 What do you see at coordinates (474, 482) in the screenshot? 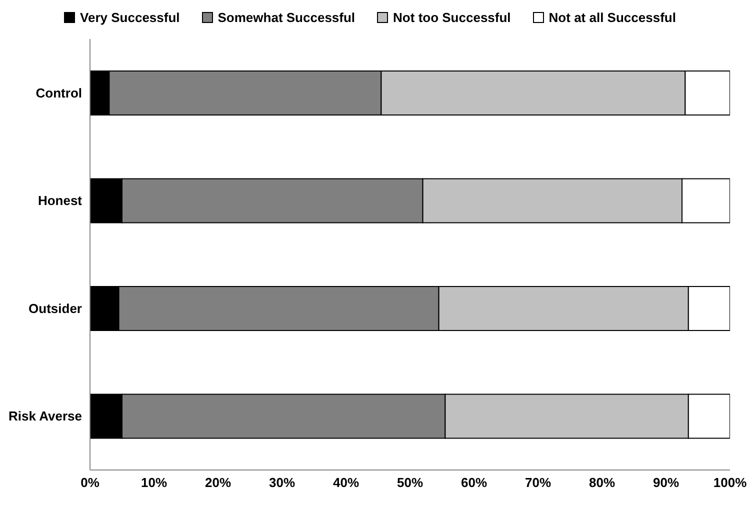
I see `x-tick-label: 60%` at bounding box center [474, 482].